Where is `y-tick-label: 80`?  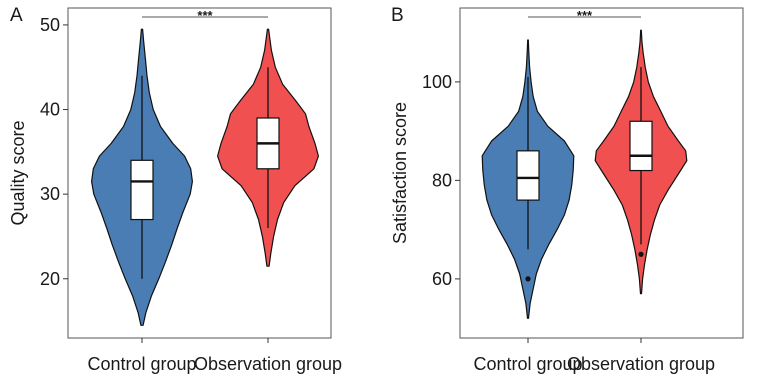
y-tick-label: 80 is located at coordinates (442, 180).